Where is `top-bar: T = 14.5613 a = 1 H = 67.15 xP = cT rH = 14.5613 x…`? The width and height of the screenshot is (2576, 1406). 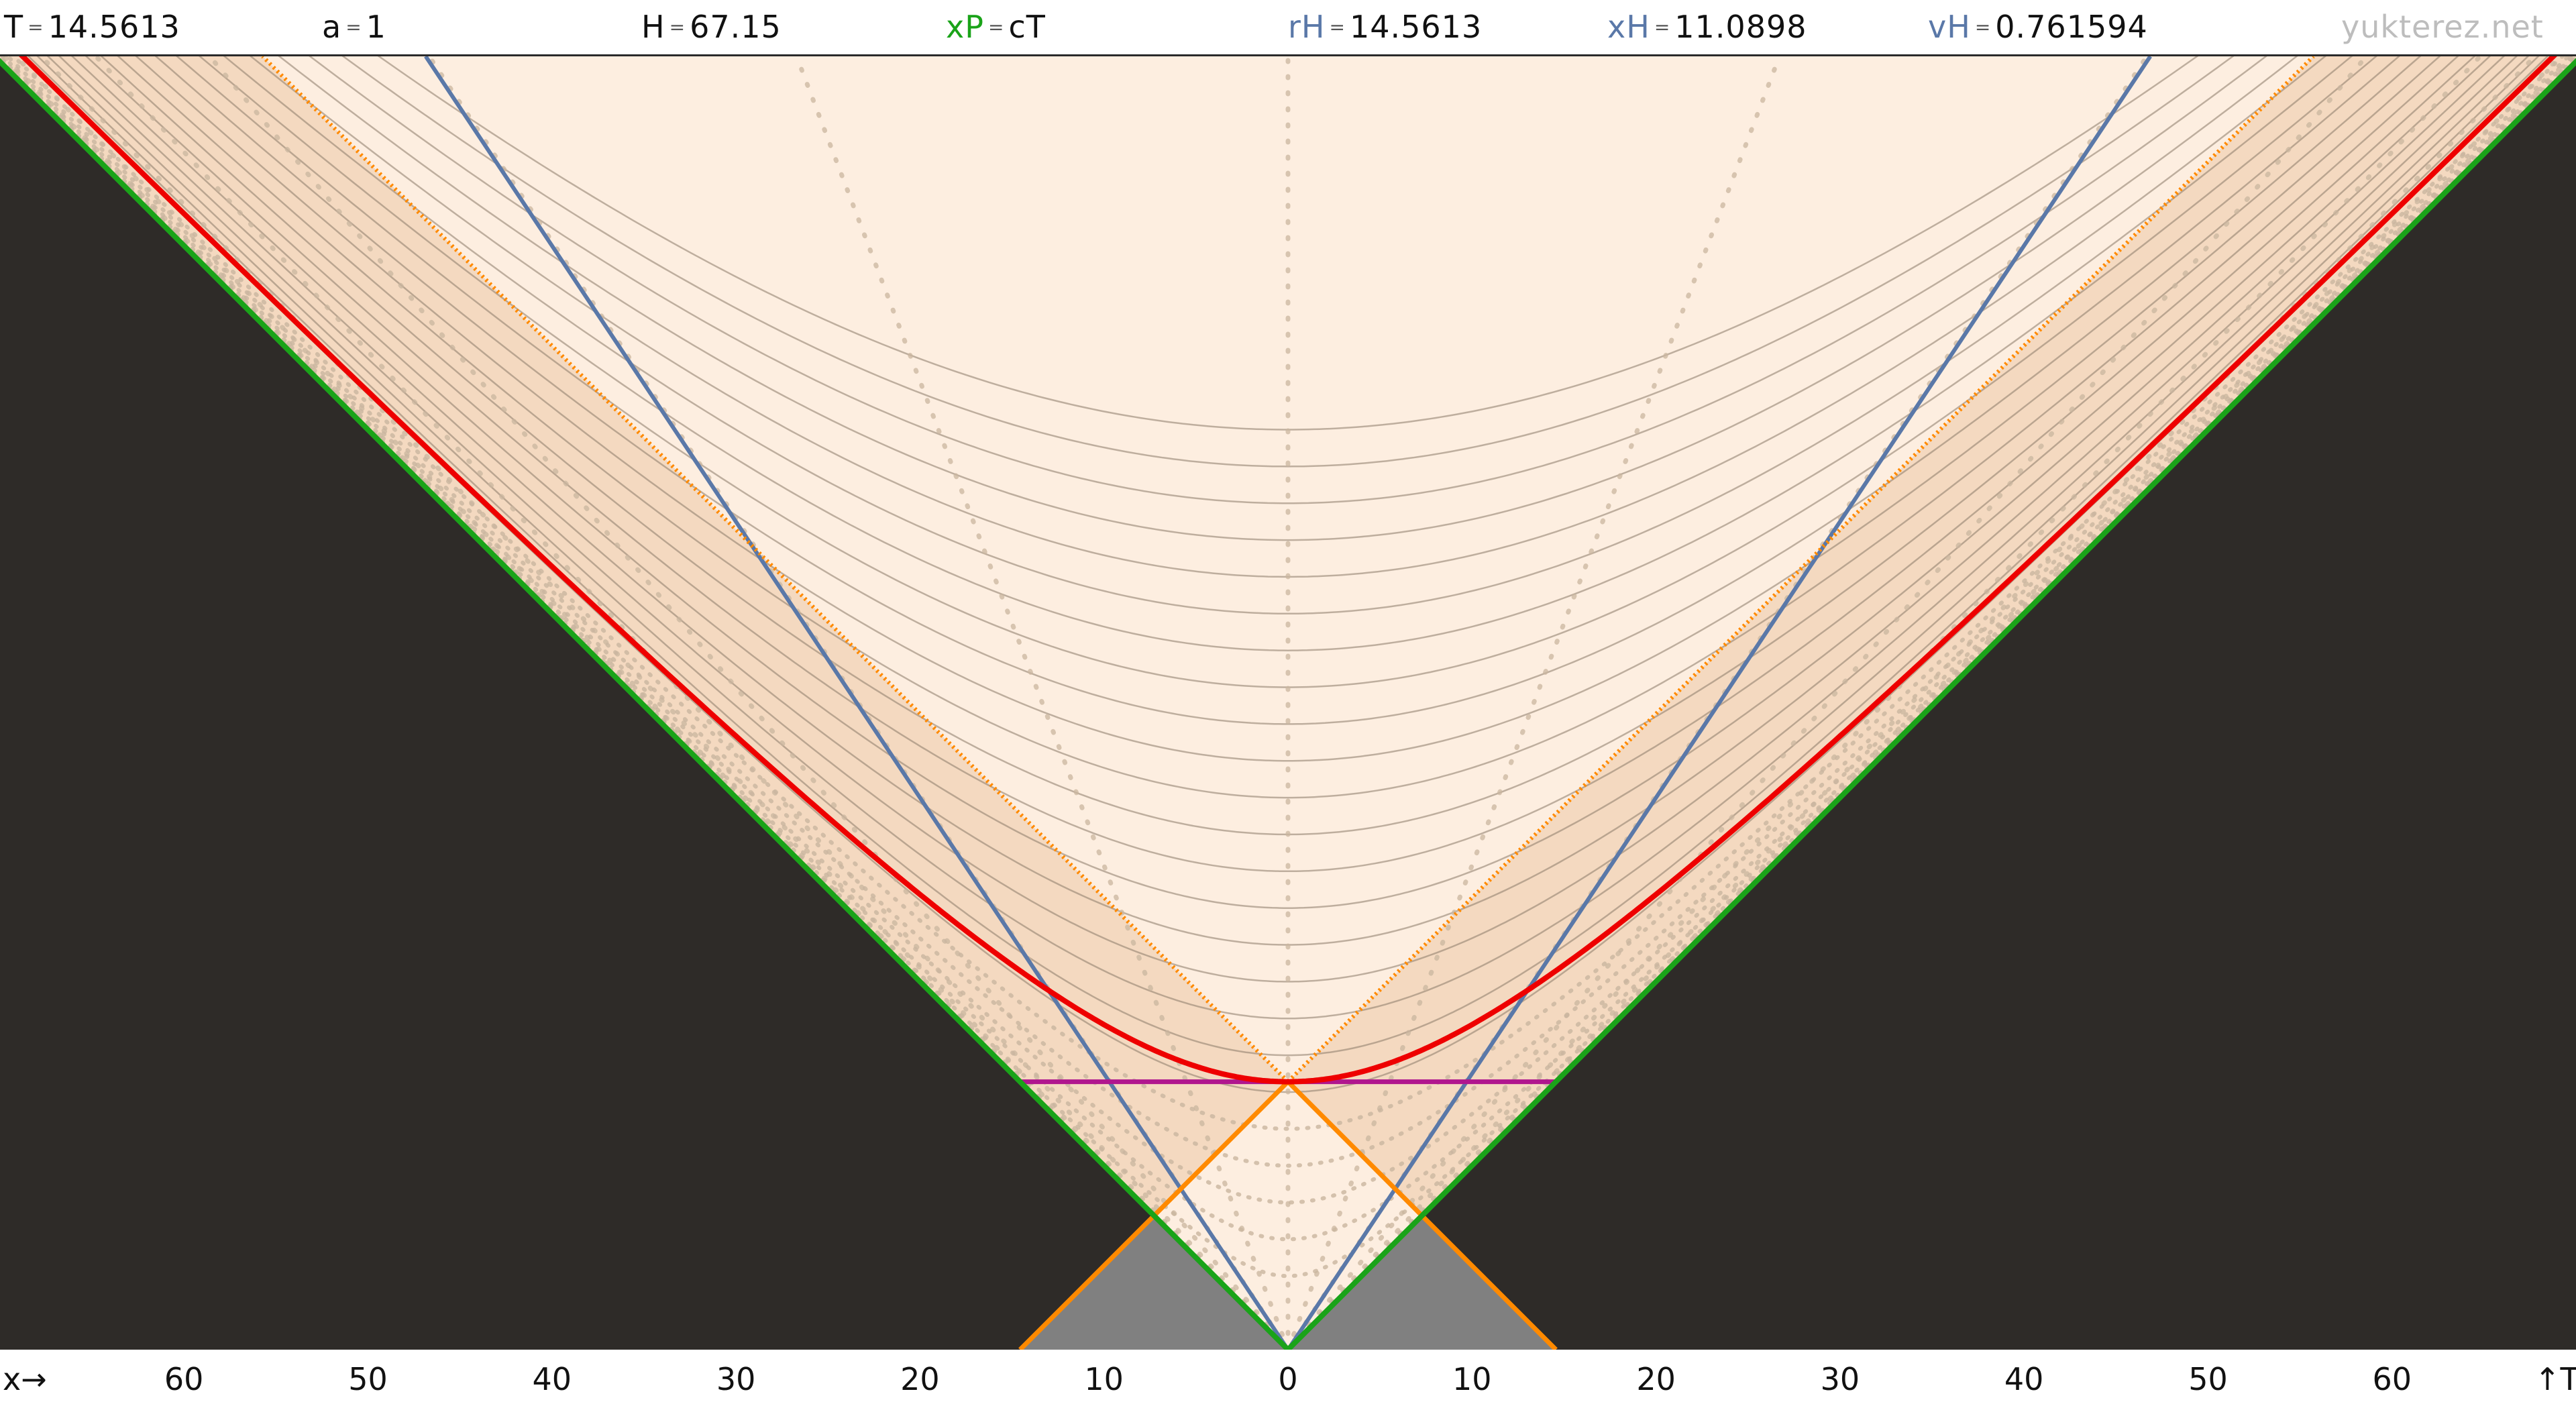 top-bar: T = 14.5613 a = 1 H = 67.15 xP = cT rH = 14.5613 x… is located at coordinates (1288, 28).